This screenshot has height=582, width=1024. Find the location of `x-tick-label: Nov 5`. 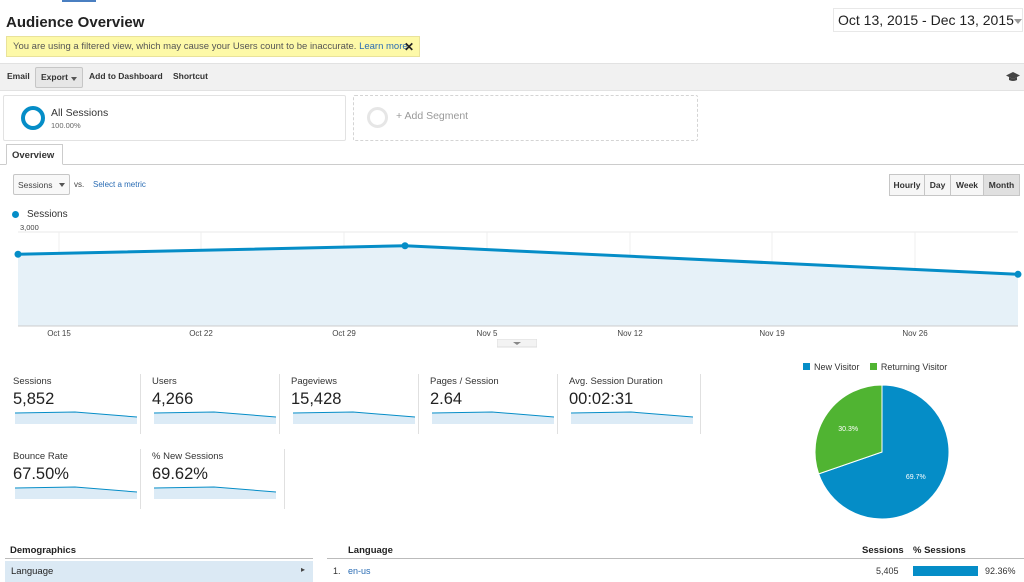

x-tick-label: Nov 5 is located at coordinates (487, 333).